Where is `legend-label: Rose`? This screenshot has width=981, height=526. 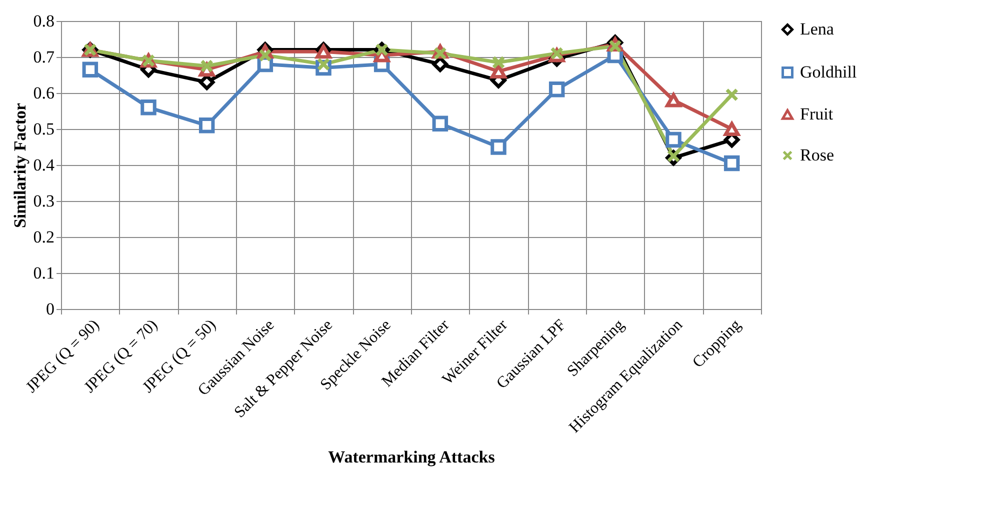
legend-label: Rose is located at coordinates (817, 155).